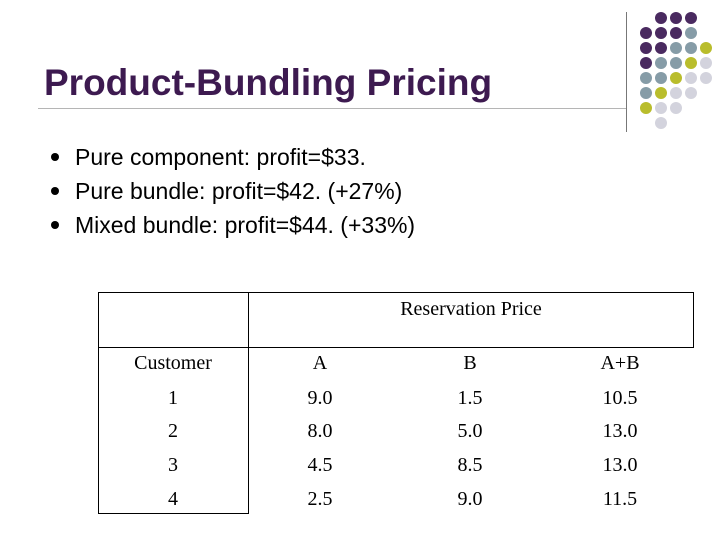 This screenshot has width=720, height=540. What do you see at coordinates (268, 82) in the screenshot?
I see `slide-title: Product-Bundling Pricing` at bounding box center [268, 82].